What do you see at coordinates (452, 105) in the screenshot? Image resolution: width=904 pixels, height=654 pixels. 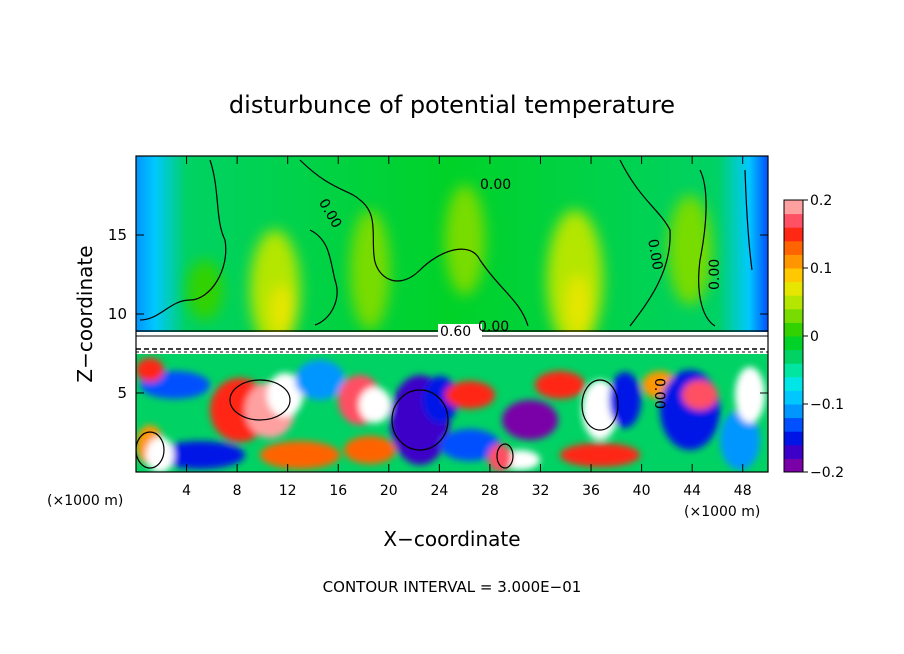 I see `chart-title: disturbunce of potential temperature` at bounding box center [452, 105].